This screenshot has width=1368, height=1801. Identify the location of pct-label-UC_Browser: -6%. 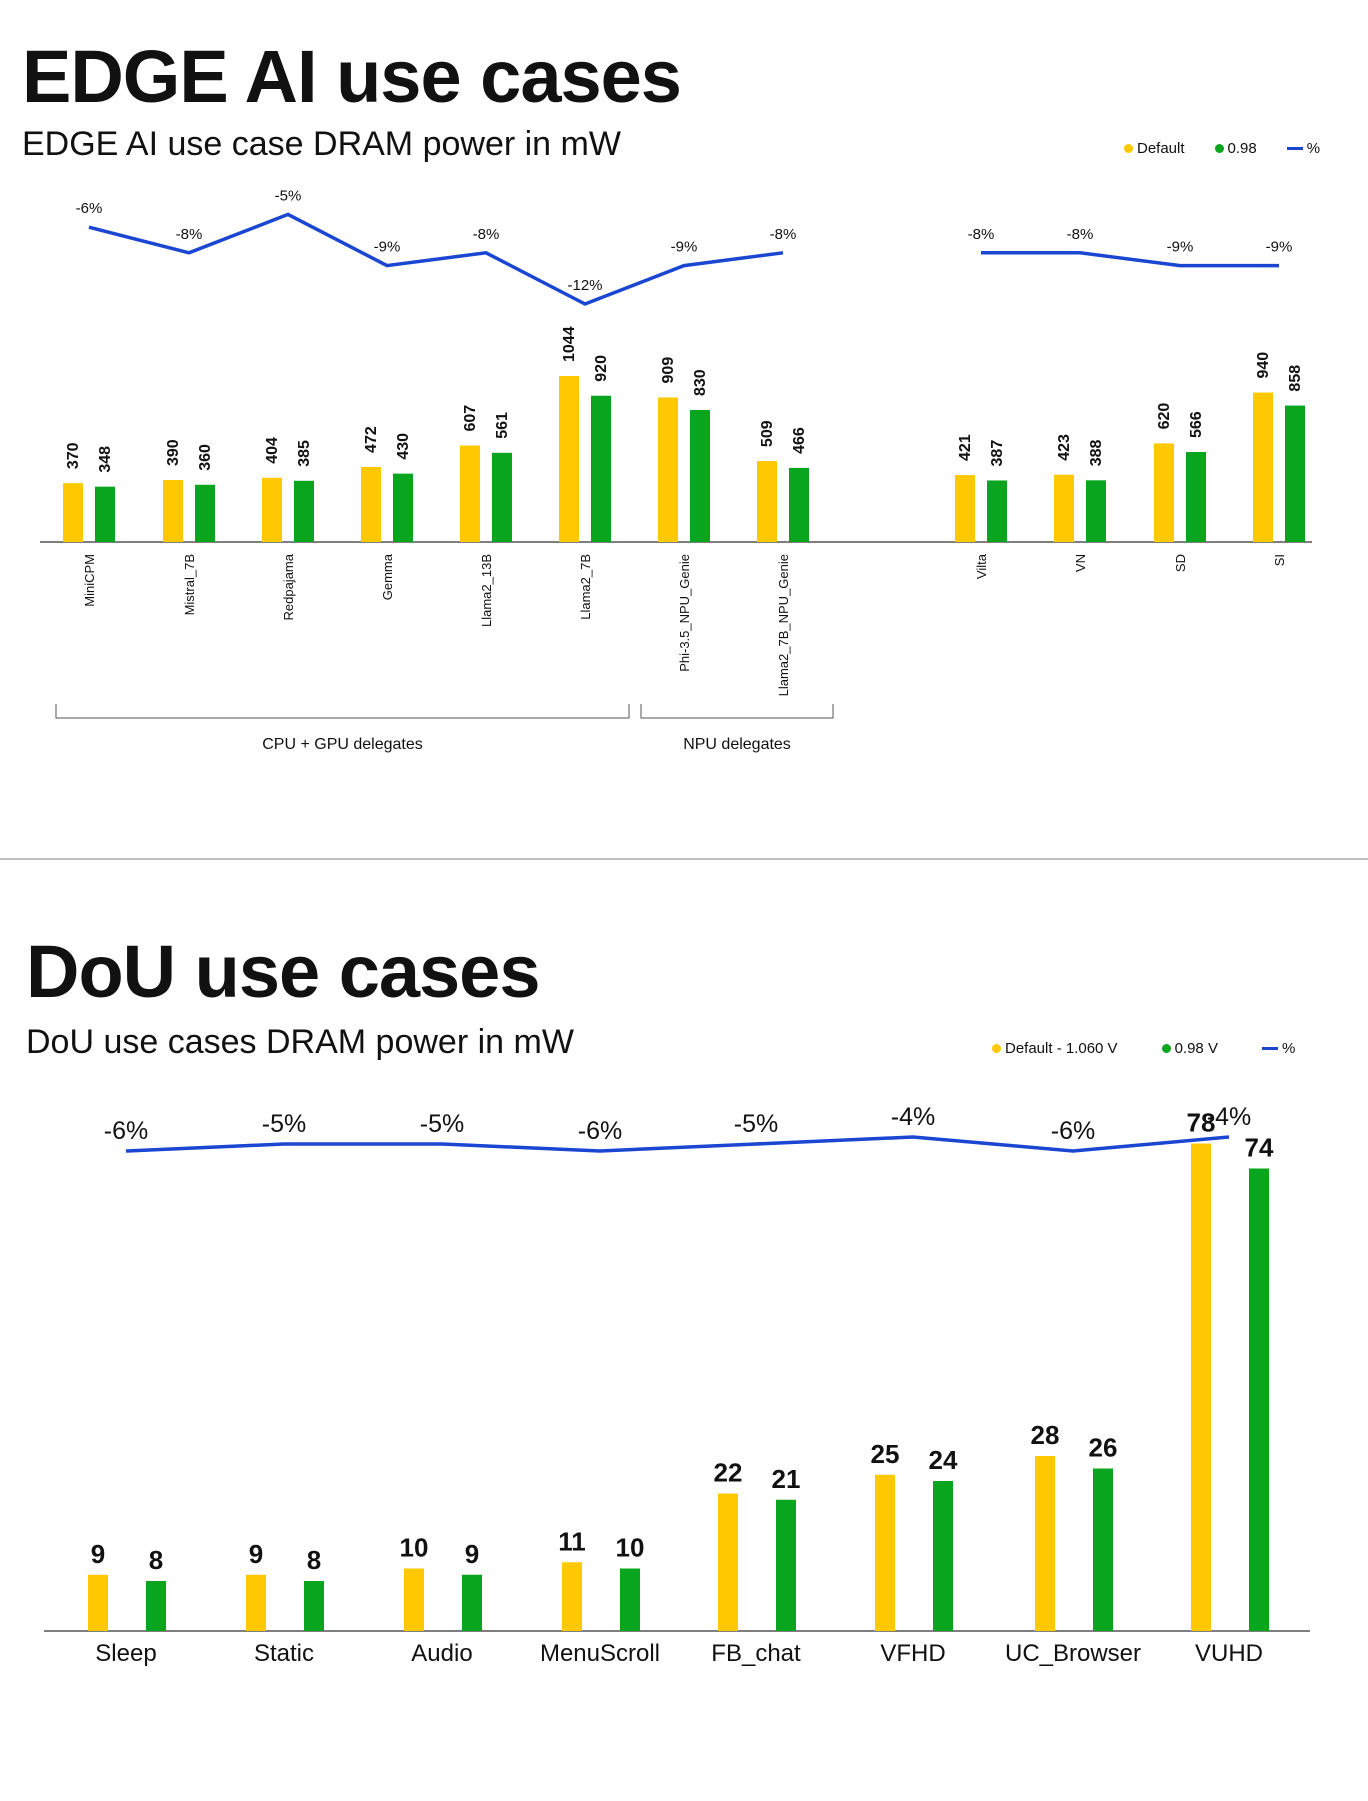
(1073, 1131).